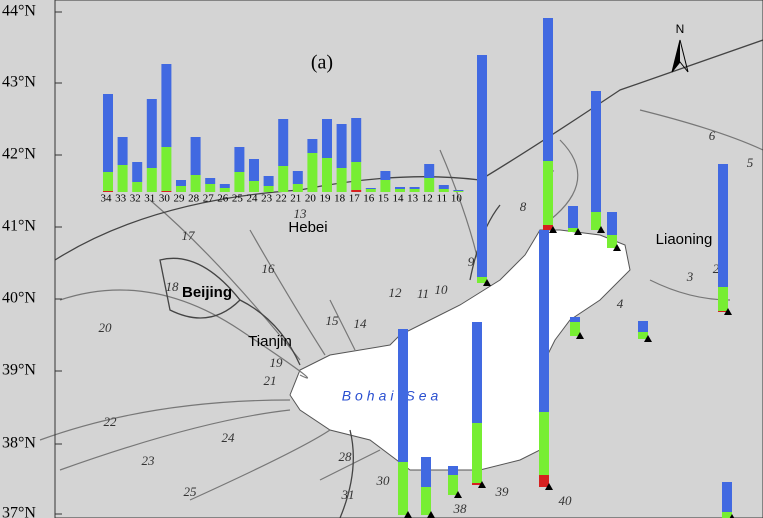 The image size is (763, 518). What do you see at coordinates (442, 199) in the screenshot?
I see `station-label: 11` at bounding box center [442, 199].